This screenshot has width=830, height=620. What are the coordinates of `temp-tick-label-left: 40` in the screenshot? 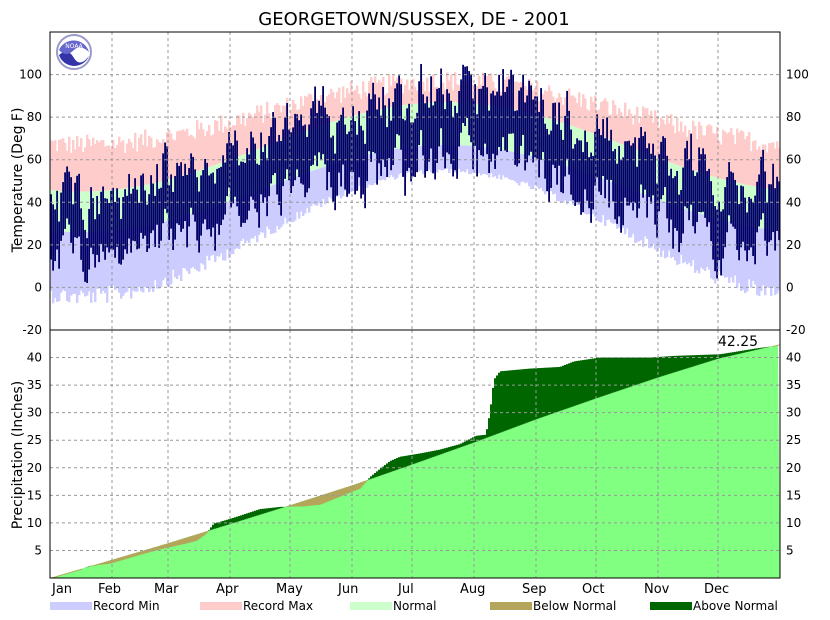 It's located at (34, 202).